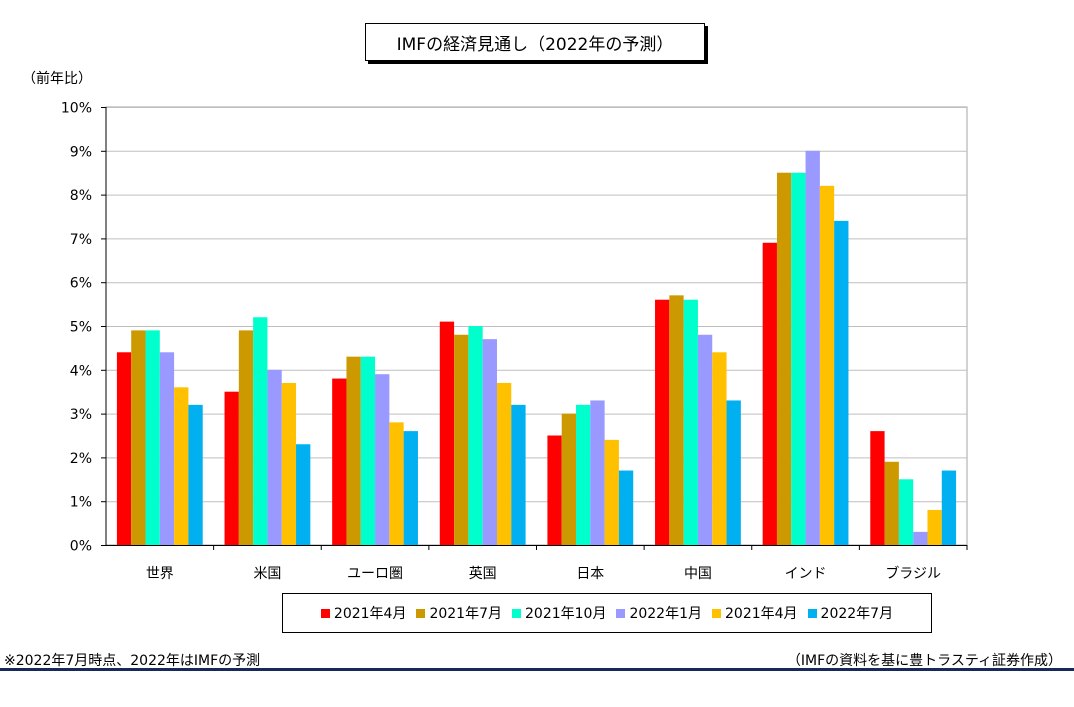 This screenshot has height=707, width=1074. I want to click on y-tick-label: 8%, so click(81, 196).